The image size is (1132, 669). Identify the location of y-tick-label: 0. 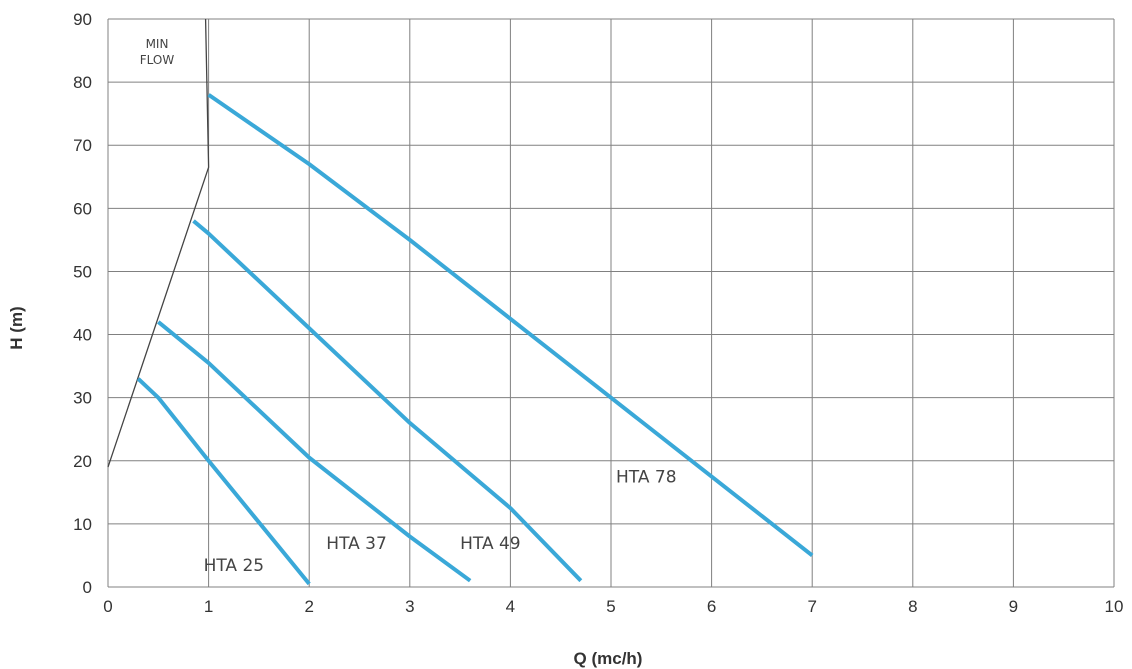
(87, 587).